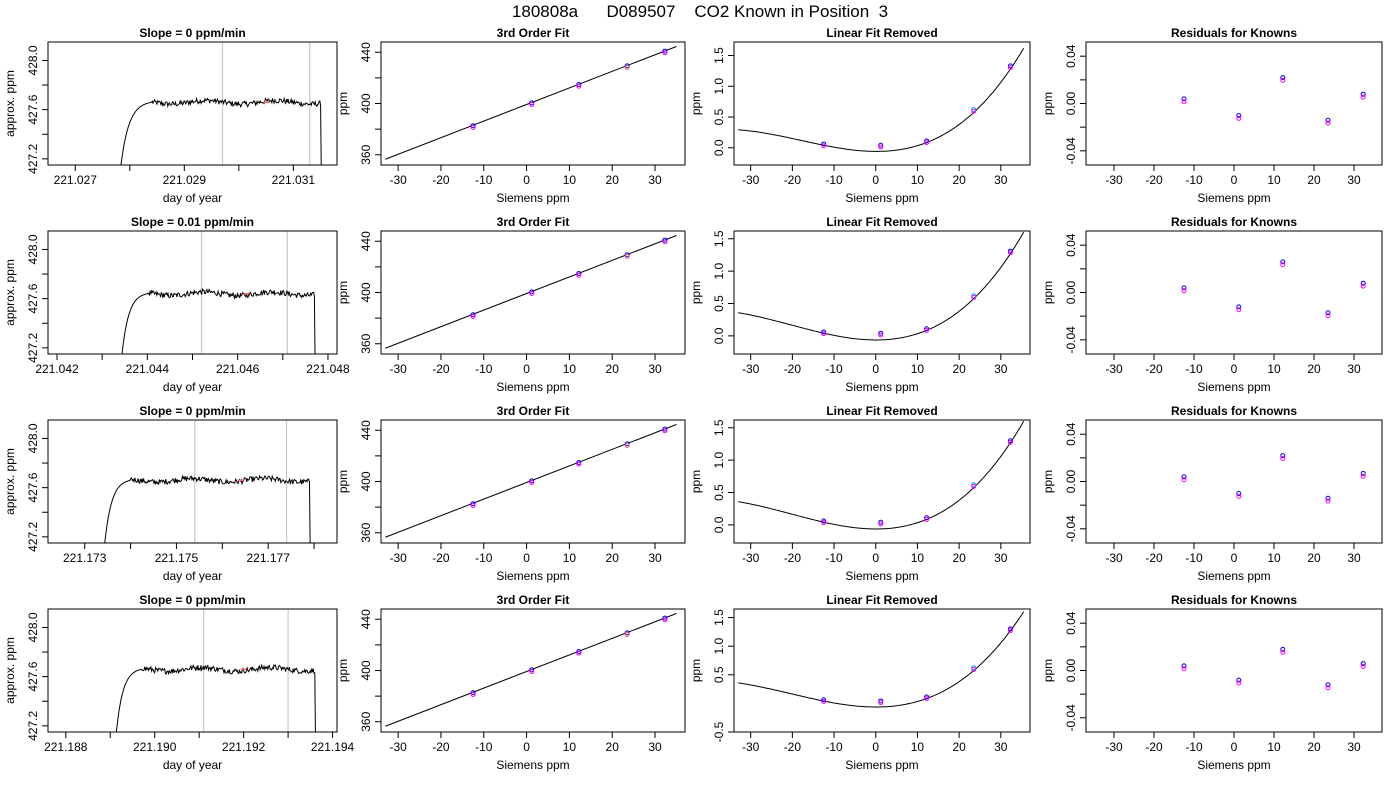 The height and width of the screenshot is (800, 1400). What do you see at coordinates (192, 481) in the screenshot?
I see `plot-frame` at bounding box center [192, 481].